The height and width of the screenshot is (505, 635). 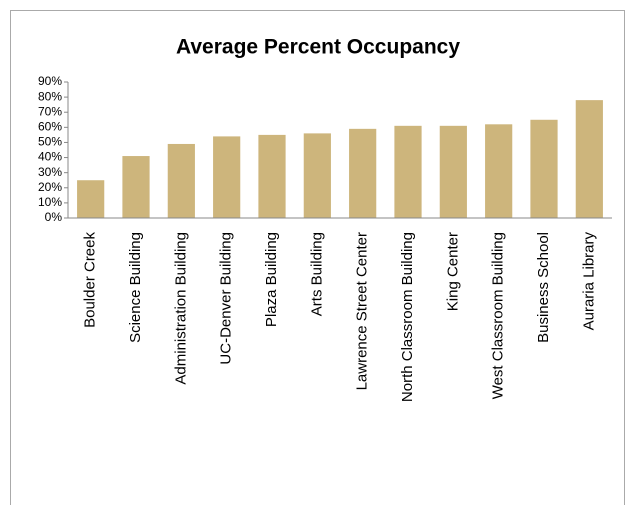 What do you see at coordinates (50, 111) in the screenshot?
I see `y-tick-label: 70%` at bounding box center [50, 111].